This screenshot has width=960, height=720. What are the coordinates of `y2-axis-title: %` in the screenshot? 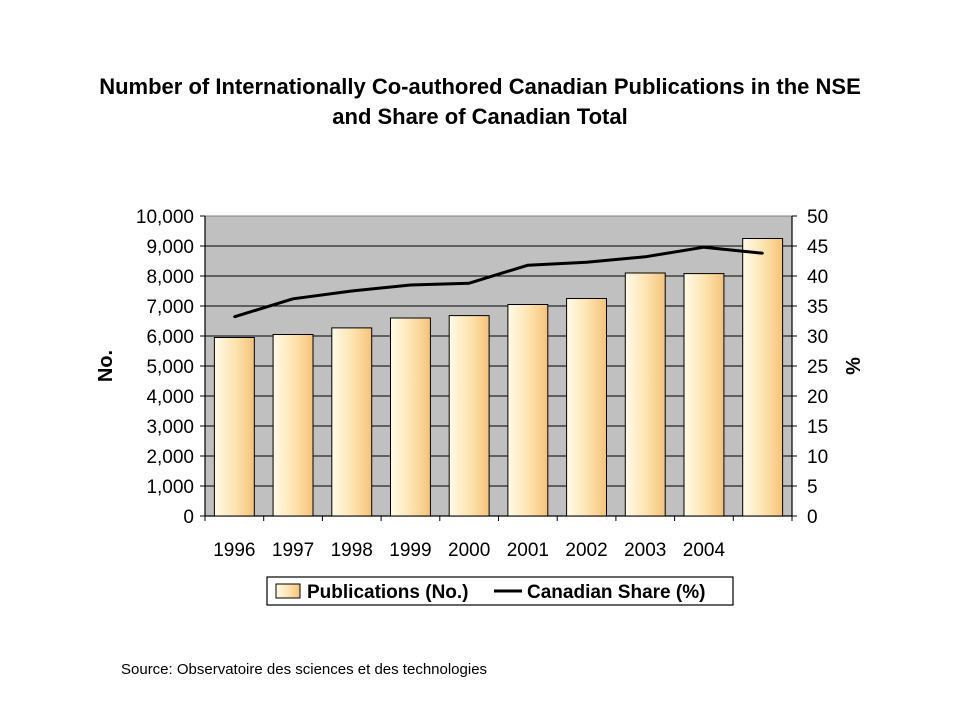 It's located at (854, 366).